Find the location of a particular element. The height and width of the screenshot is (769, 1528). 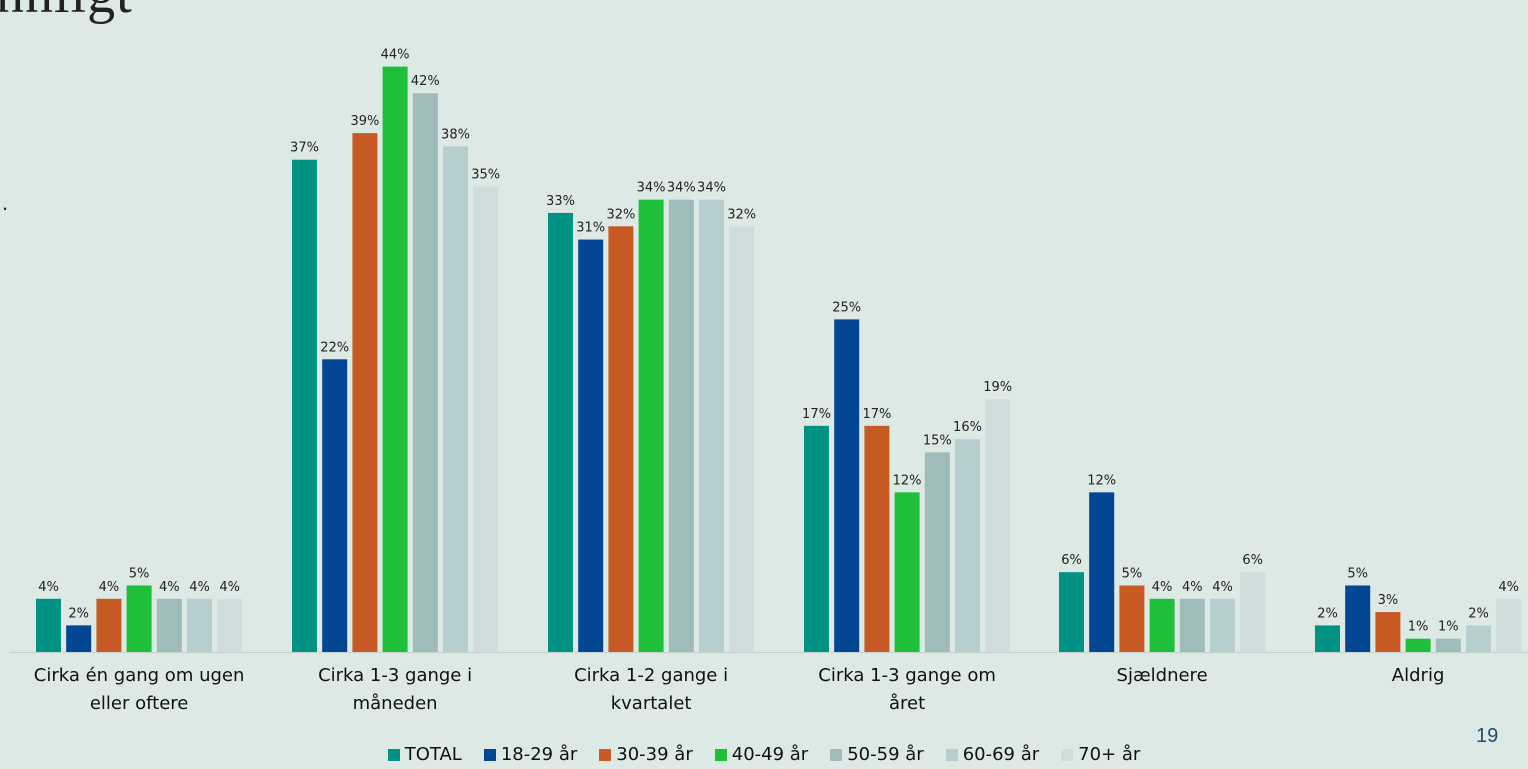

slide-title: nnligt is located at coordinates (66, 13).